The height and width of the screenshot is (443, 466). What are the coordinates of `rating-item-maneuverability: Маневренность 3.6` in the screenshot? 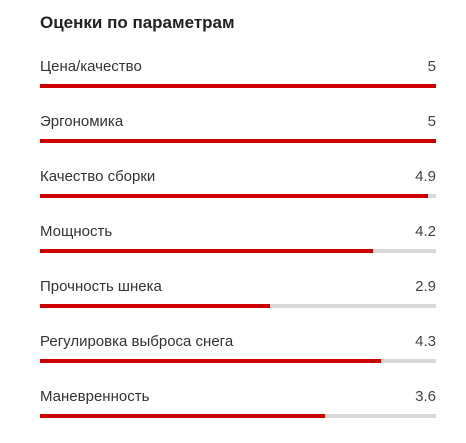 It's located at (238, 413).